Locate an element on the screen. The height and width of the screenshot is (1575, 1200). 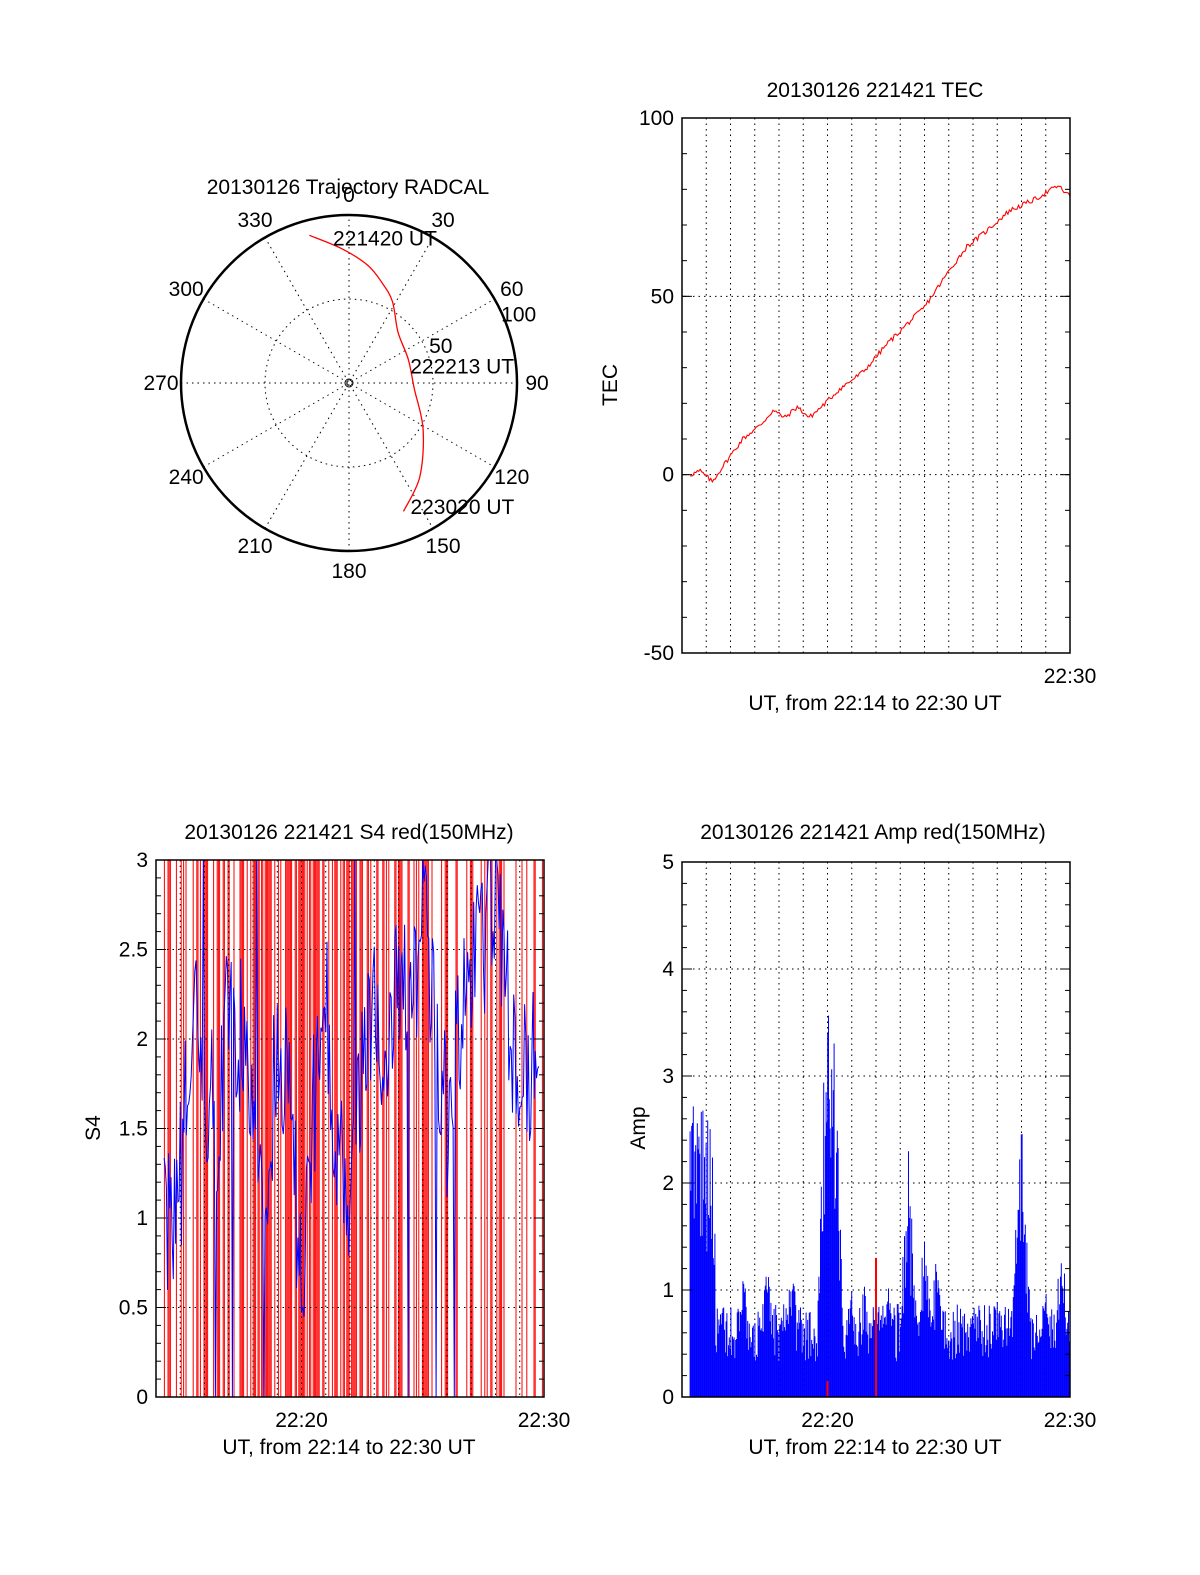
trajectory-line is located at coordinates (367, 373).